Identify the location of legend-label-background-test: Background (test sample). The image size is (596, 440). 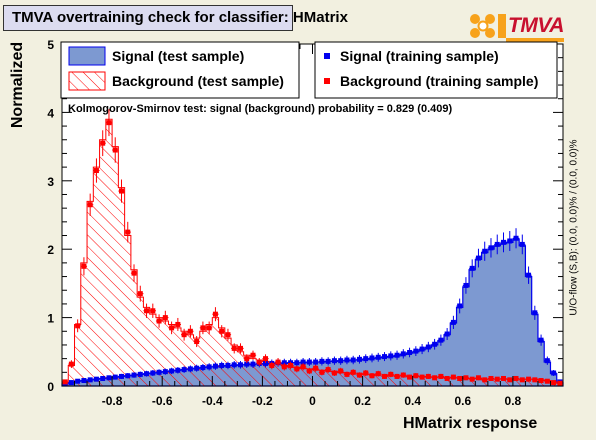
(198, 81).